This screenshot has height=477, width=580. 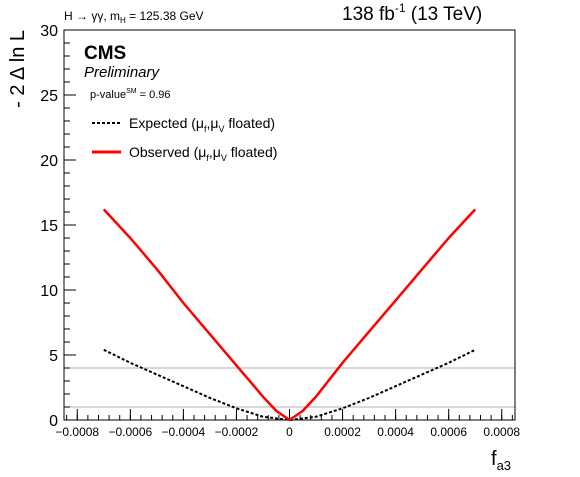 What do you see at coordinates (49, 226) in the screenshot?
I see `y-tick-label: 15` at bounding box center [49, 226].